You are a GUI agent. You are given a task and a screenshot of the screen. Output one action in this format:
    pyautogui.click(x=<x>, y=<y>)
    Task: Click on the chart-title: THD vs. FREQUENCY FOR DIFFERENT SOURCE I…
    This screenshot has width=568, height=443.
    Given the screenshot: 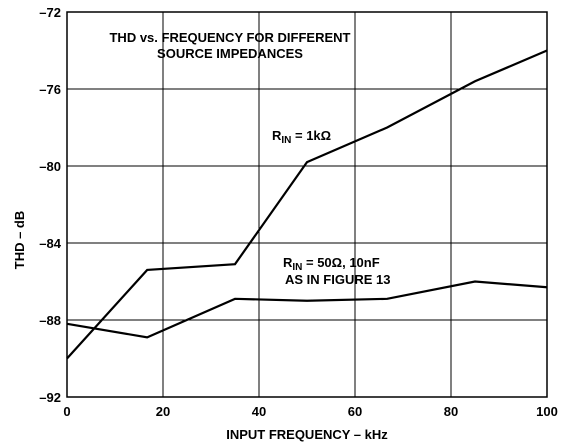 What is the action you would take?
    pyautogui.click(x=229, y=45)
    